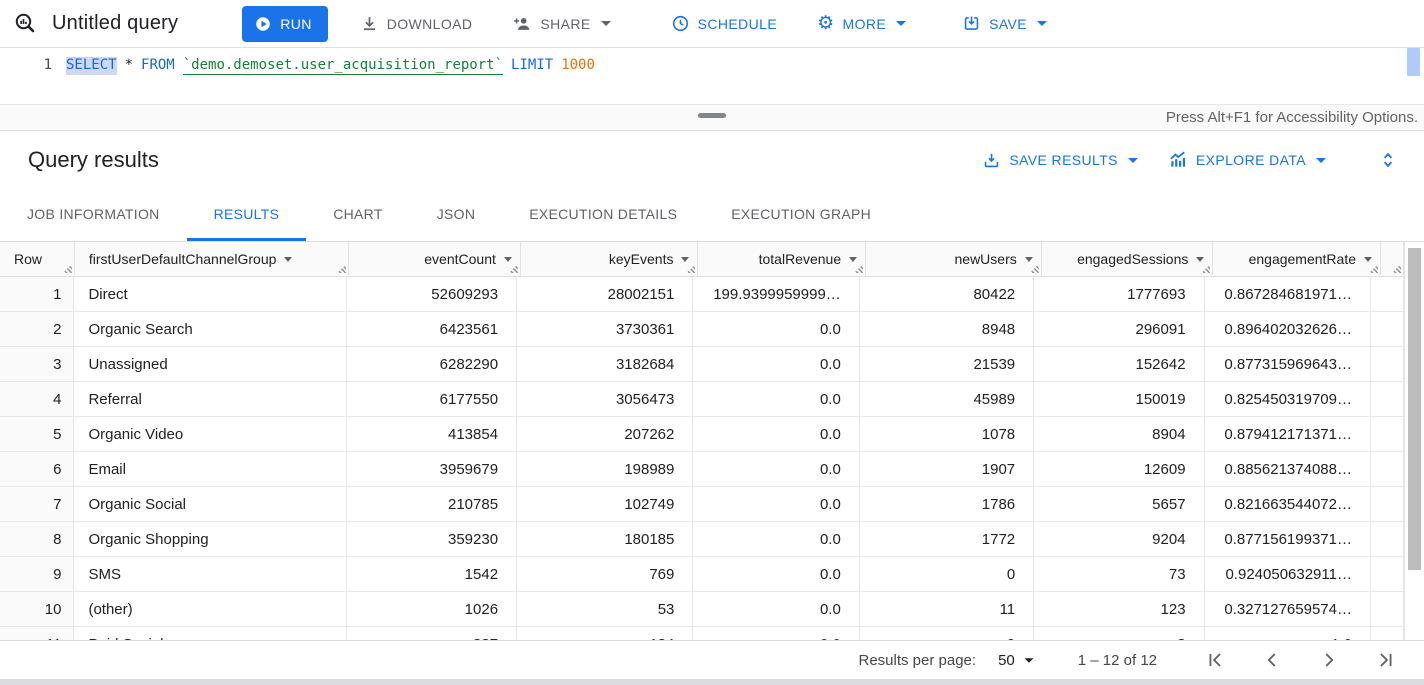 The height and width of the screenshot is (685, 1424). I want to click on save-button: SAVE, so click(1004, 24).